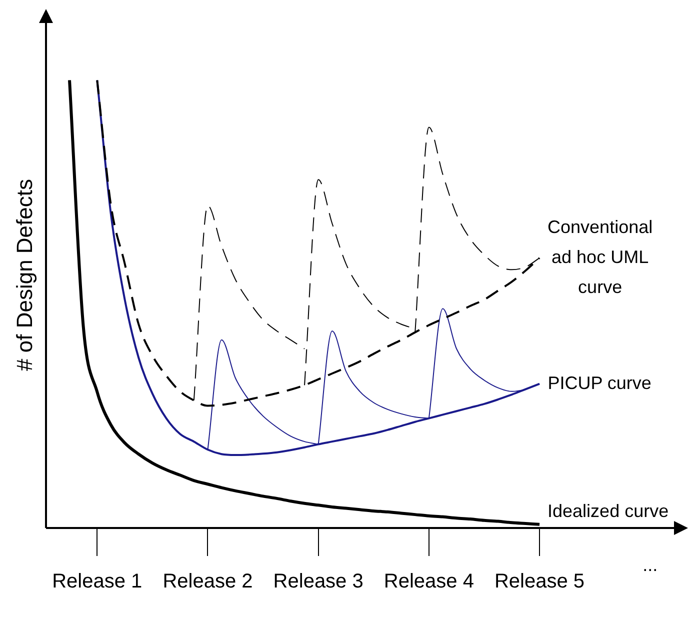  What do you see at coordinates (97, 581) in the screenshot?
I see `x-tick-label: Release 1` at bounding box center [97, 581].